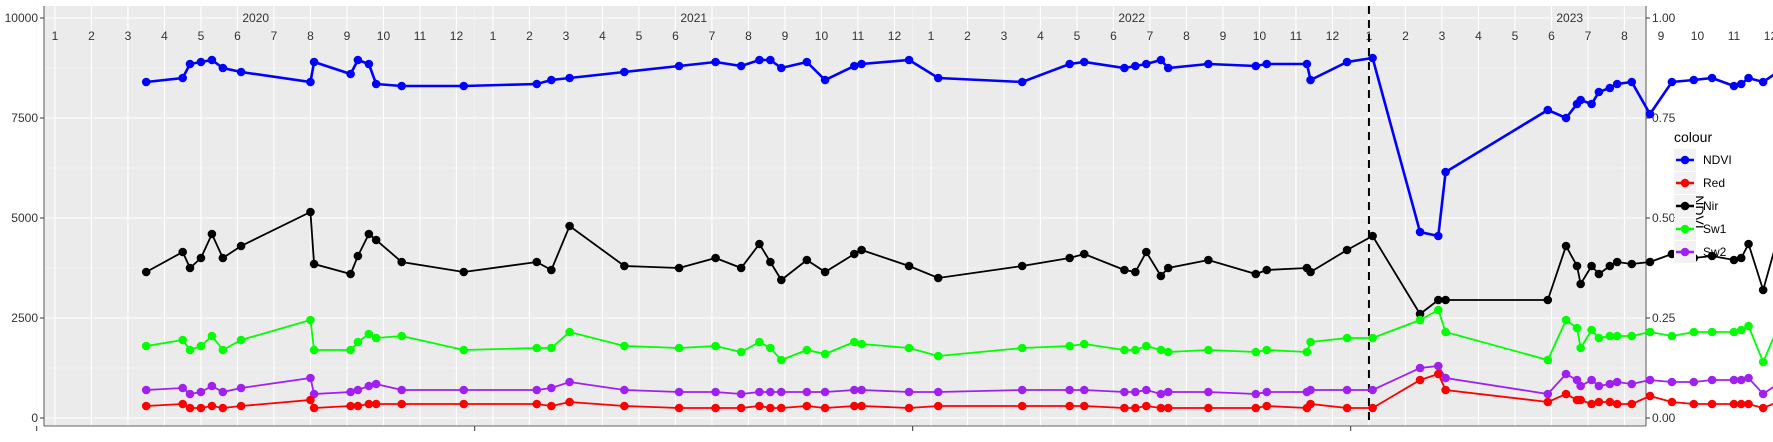 The image size is (1773, 442). Describe the element at coordinates (274, 36) in the screenshot. I see `month-label: 7` at that location.